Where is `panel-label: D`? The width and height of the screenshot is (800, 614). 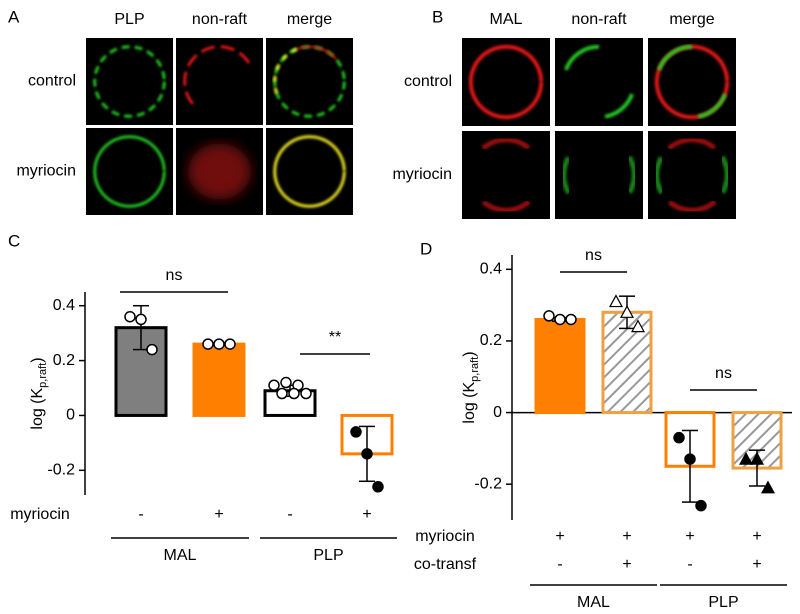 panel-label: D is located at coordinates (426, 248).